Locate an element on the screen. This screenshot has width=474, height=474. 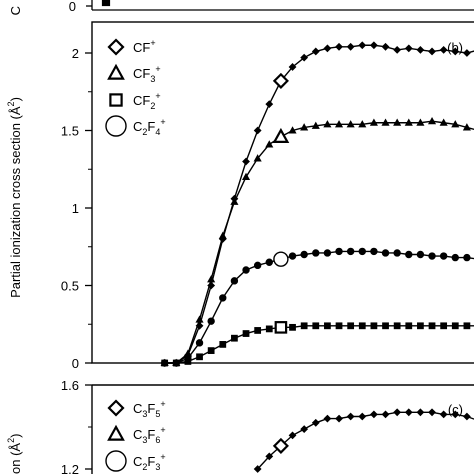
legend-label-2: CF2​+​ is located at coordinates (147, 101).